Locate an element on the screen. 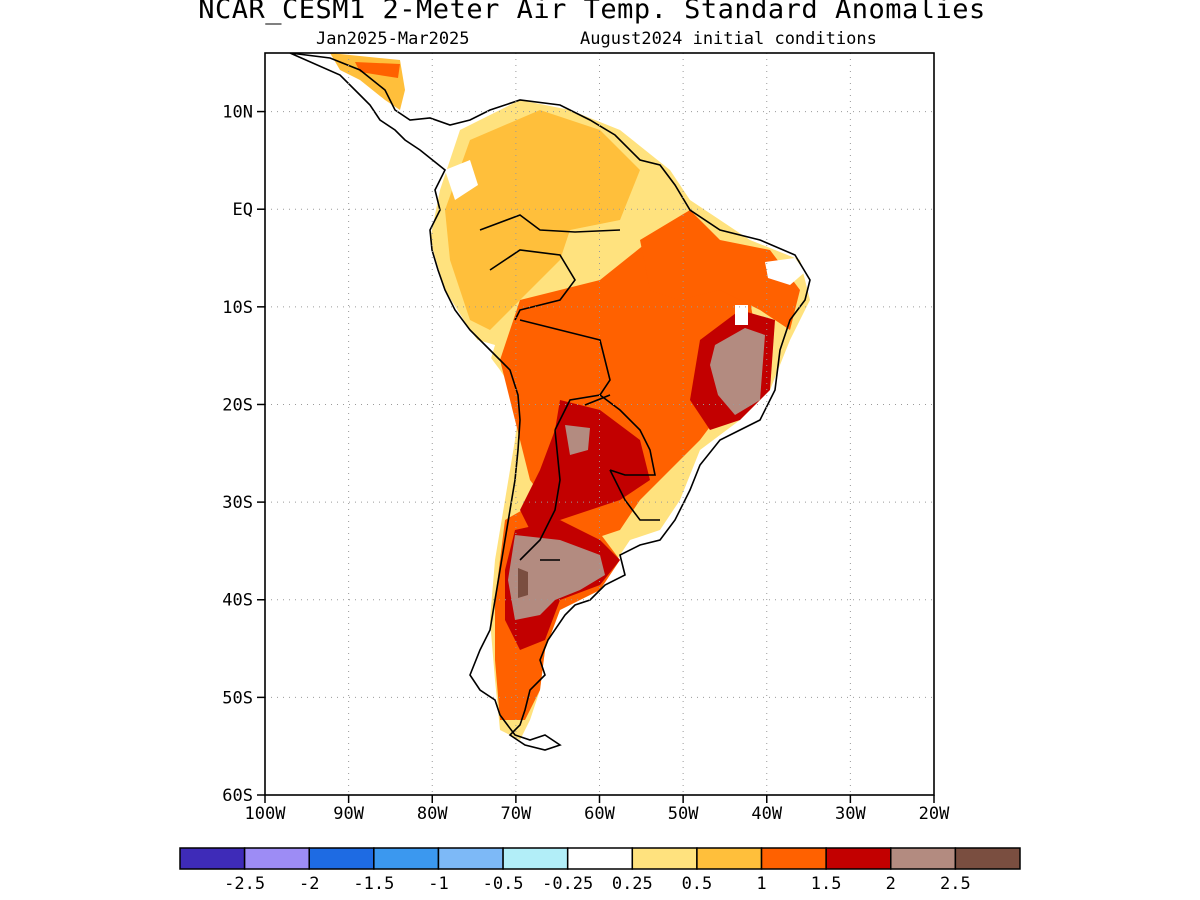  lat-label: 60S is located at coordinates (237, 796).